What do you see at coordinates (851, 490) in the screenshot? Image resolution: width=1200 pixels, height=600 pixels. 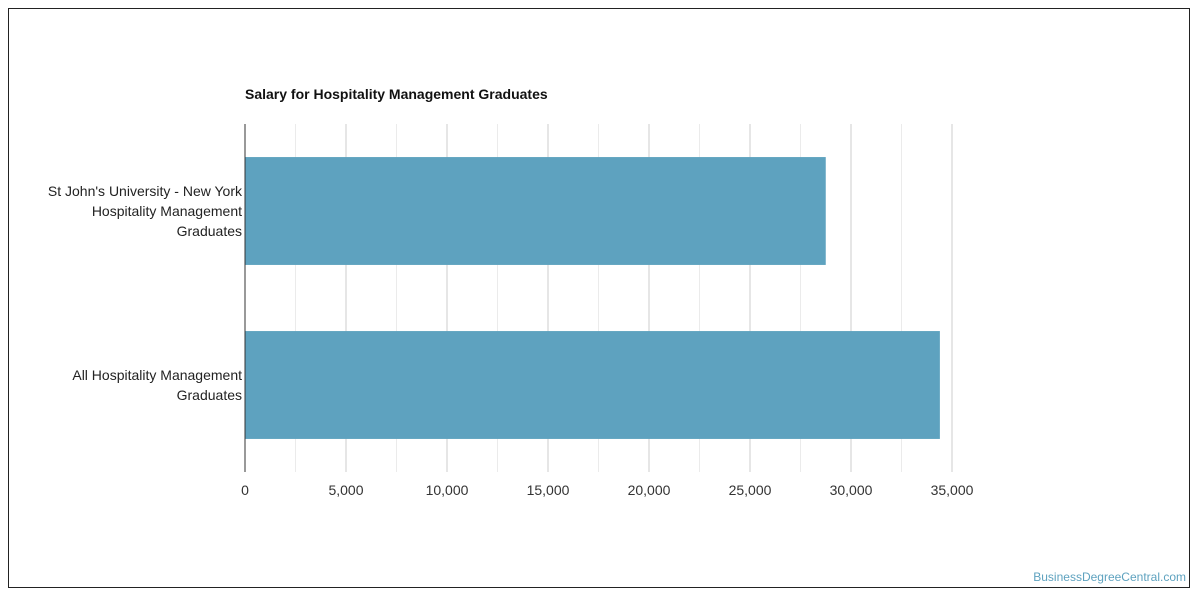 I see `x-tick-label: 30,000` at bounding box center [851, 490].